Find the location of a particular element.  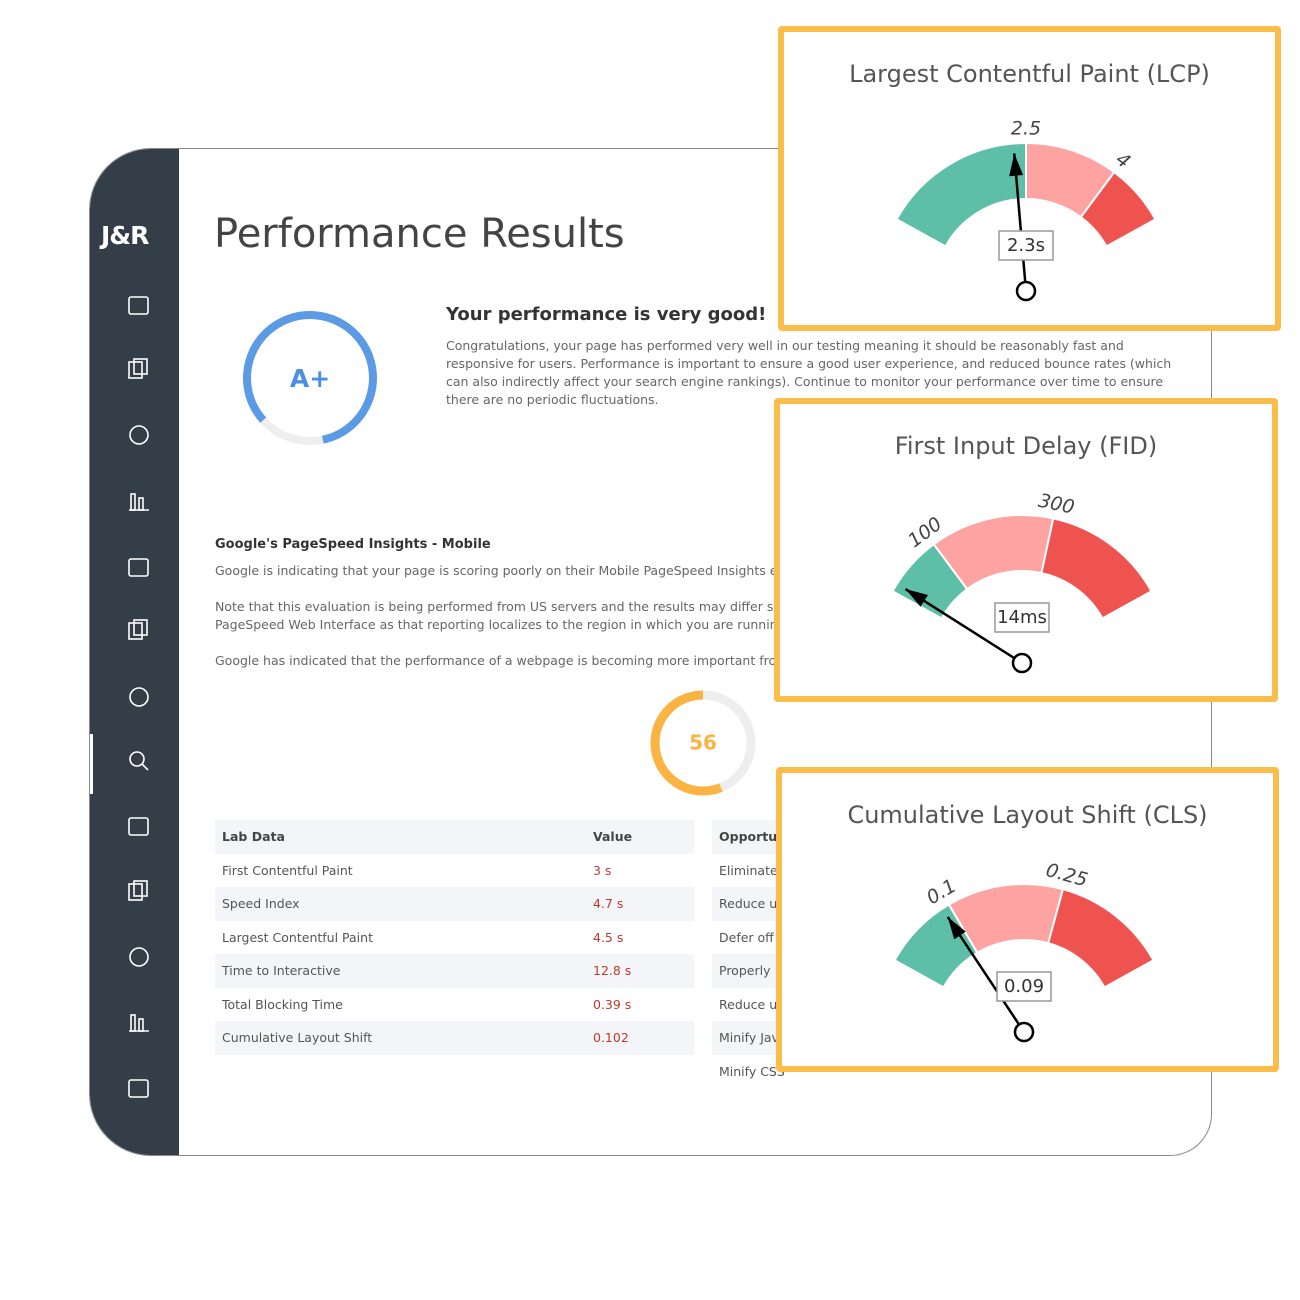

label-cell: Cumulative Layout Shift is located at coordinates (297, 1038).